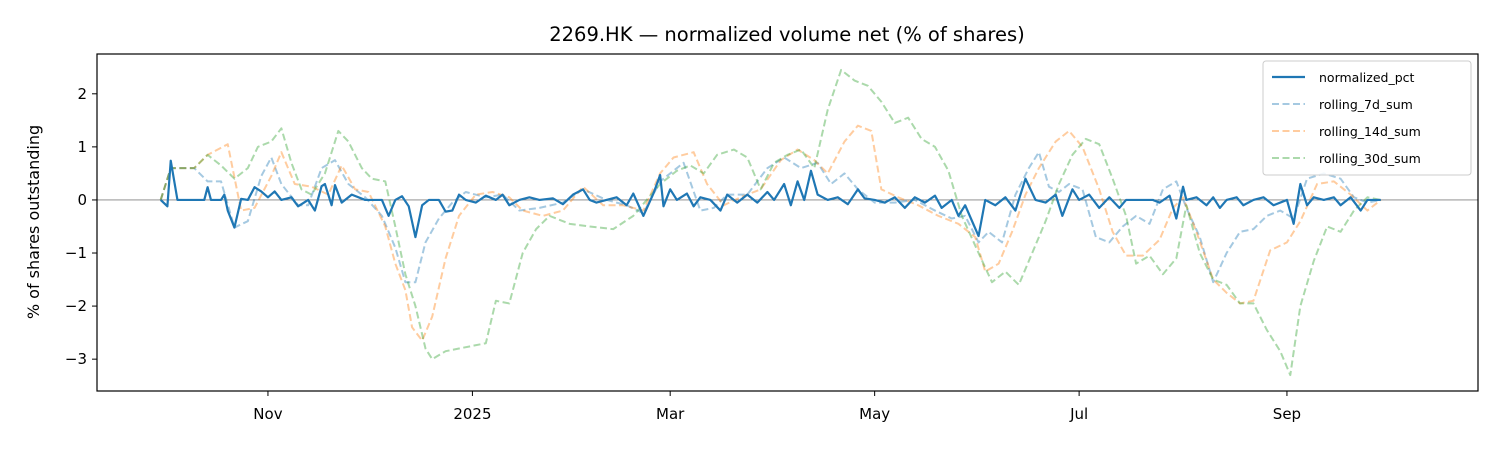 This screenshot has width=1500, height=450. Describe the element at coordinates (1370, 131) in the screenshot. I see `legend-label: rolling_14d_sum` at that location.